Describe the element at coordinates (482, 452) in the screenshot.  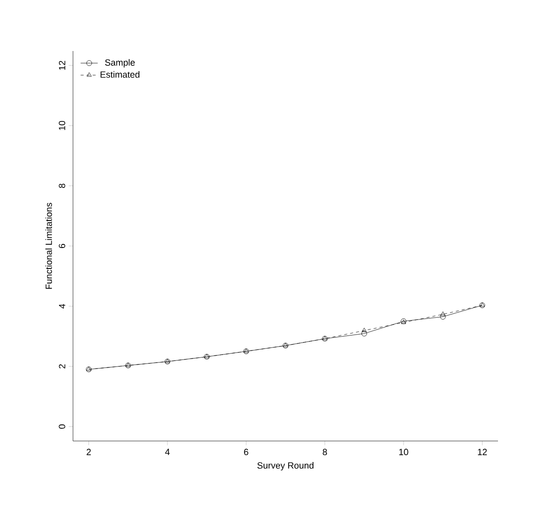
I see `x-tick-label: 12` at that location.